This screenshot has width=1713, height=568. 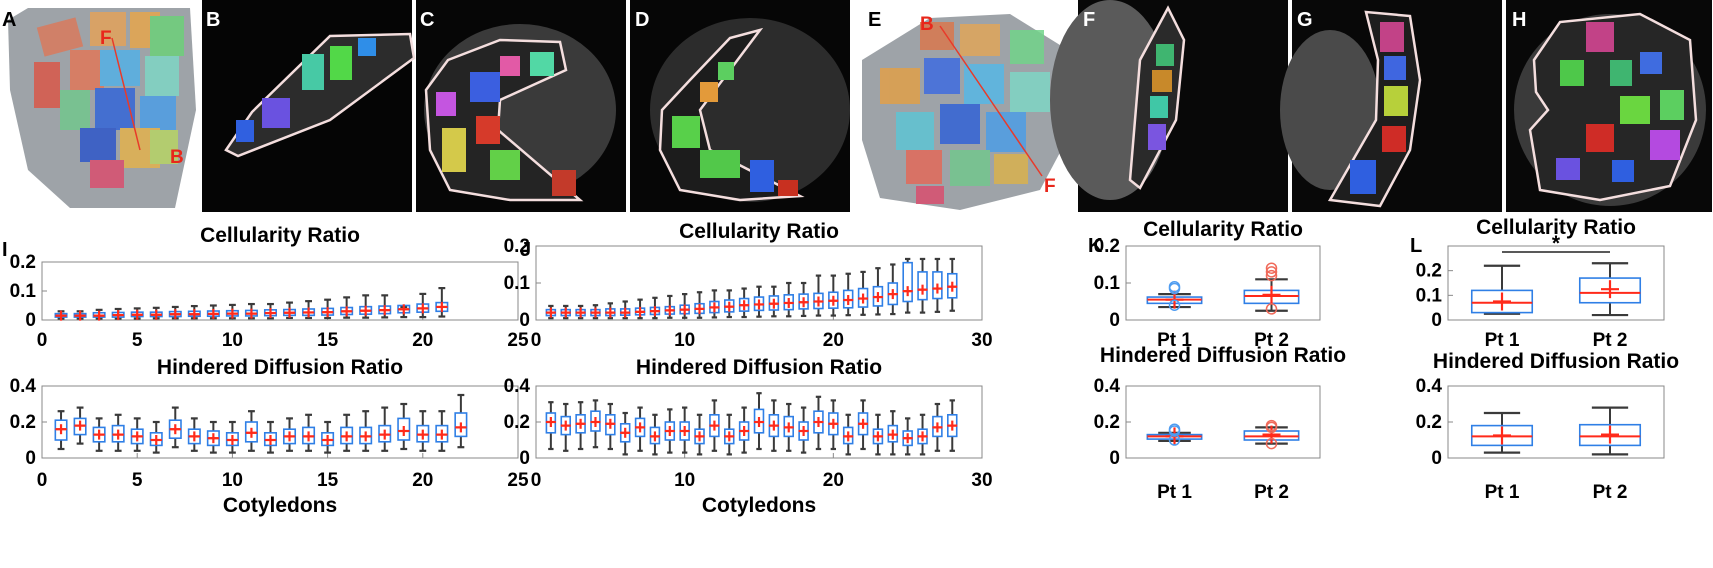 What do you see at coordinates (1207, 284) in the screenshot?
I see `chart-k-top: Cellularity Ratio 0 0.1 0.2 Pt 1 Pt 2` at bounding box center [1207, 284].